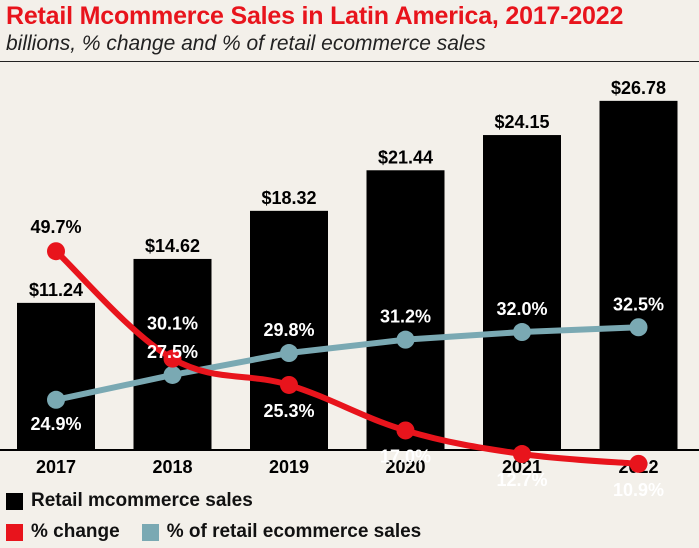 The height and width of the screenshot is (548, 699). I want to click on data-label-pct-change: 25.3%, so click(288, 411).